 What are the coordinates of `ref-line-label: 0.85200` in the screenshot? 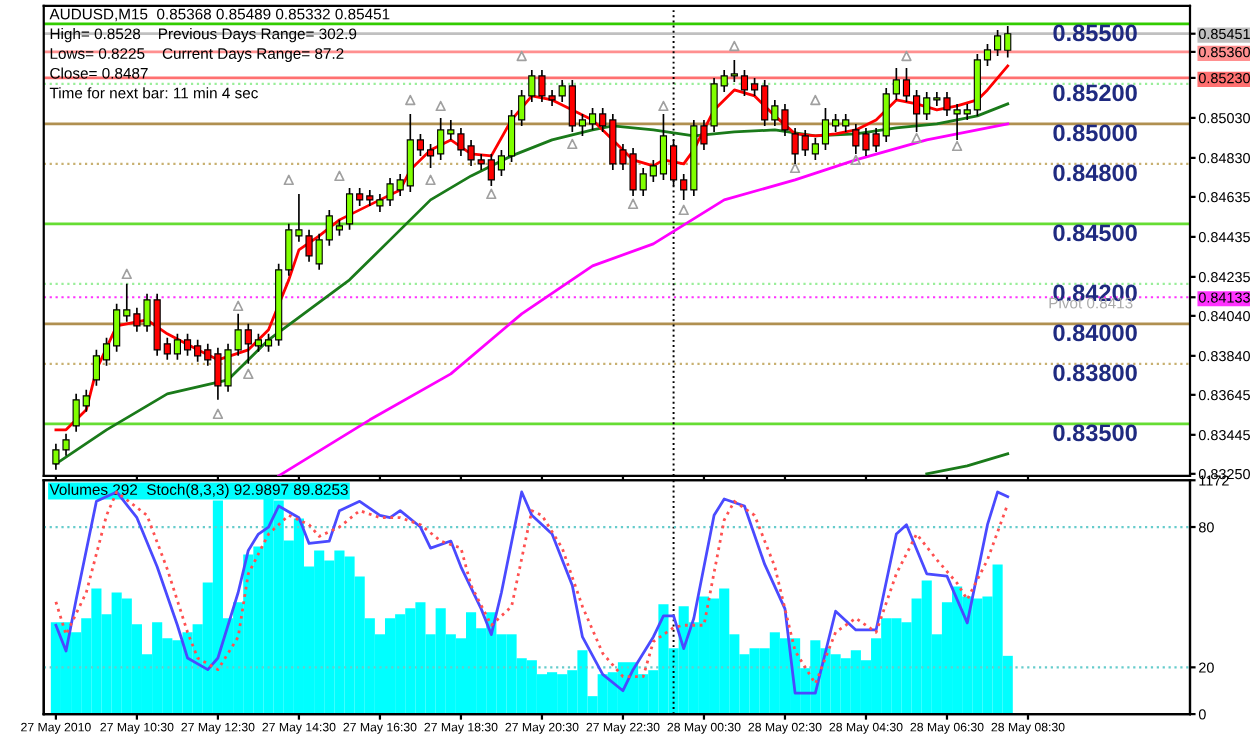 It's located at (1095, 93).